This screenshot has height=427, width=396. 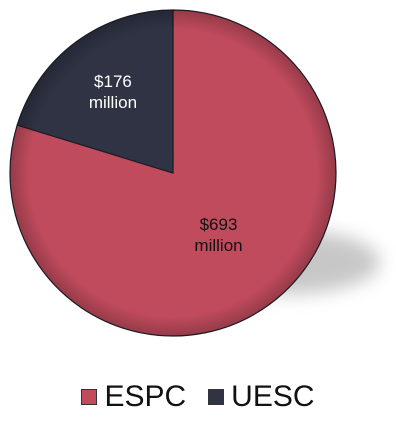 I want to click on slice-label-uesc: $176 million, so click(x=113, y=92).